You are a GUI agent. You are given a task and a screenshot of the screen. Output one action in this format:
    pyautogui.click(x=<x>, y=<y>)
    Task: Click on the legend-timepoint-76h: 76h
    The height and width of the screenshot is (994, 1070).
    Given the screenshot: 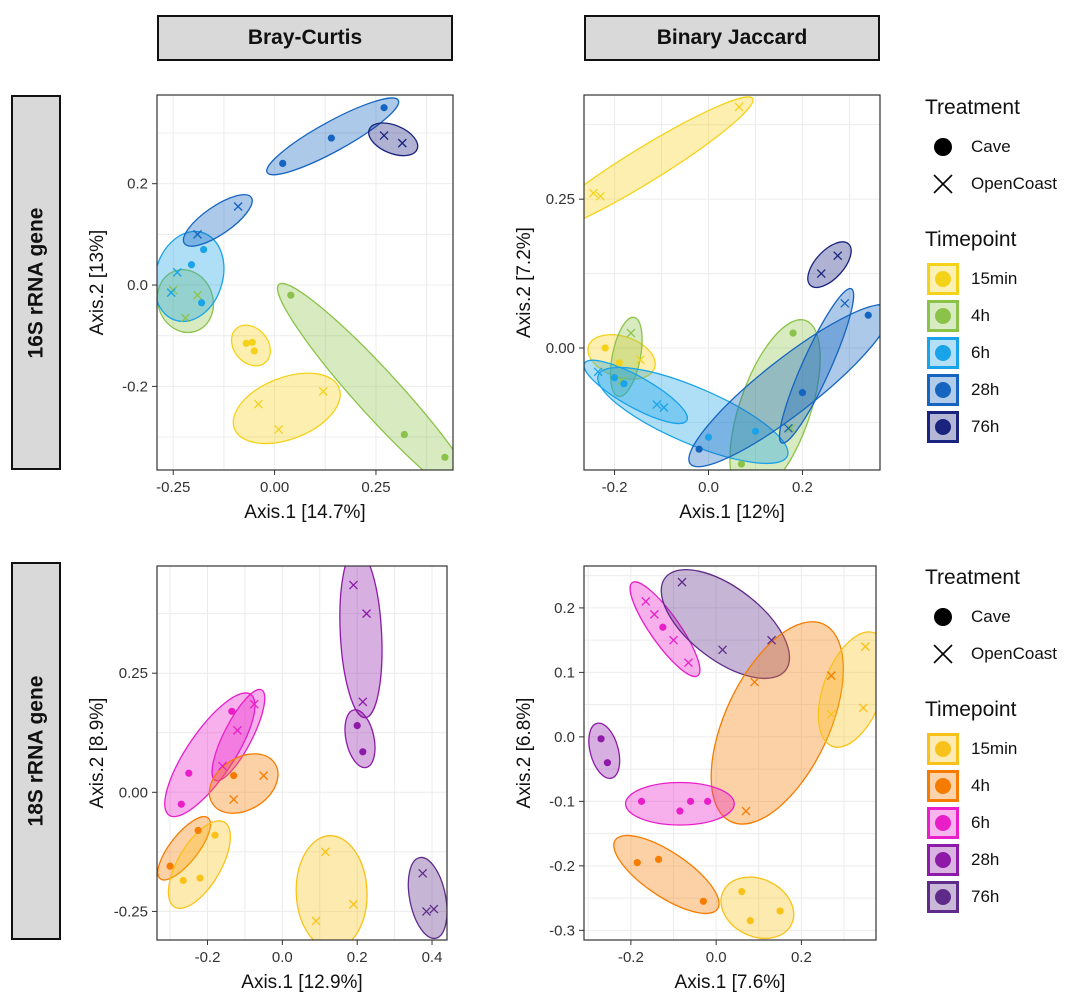 What is the action you would take?
    pyautogui.click(x=991, y=426)
    